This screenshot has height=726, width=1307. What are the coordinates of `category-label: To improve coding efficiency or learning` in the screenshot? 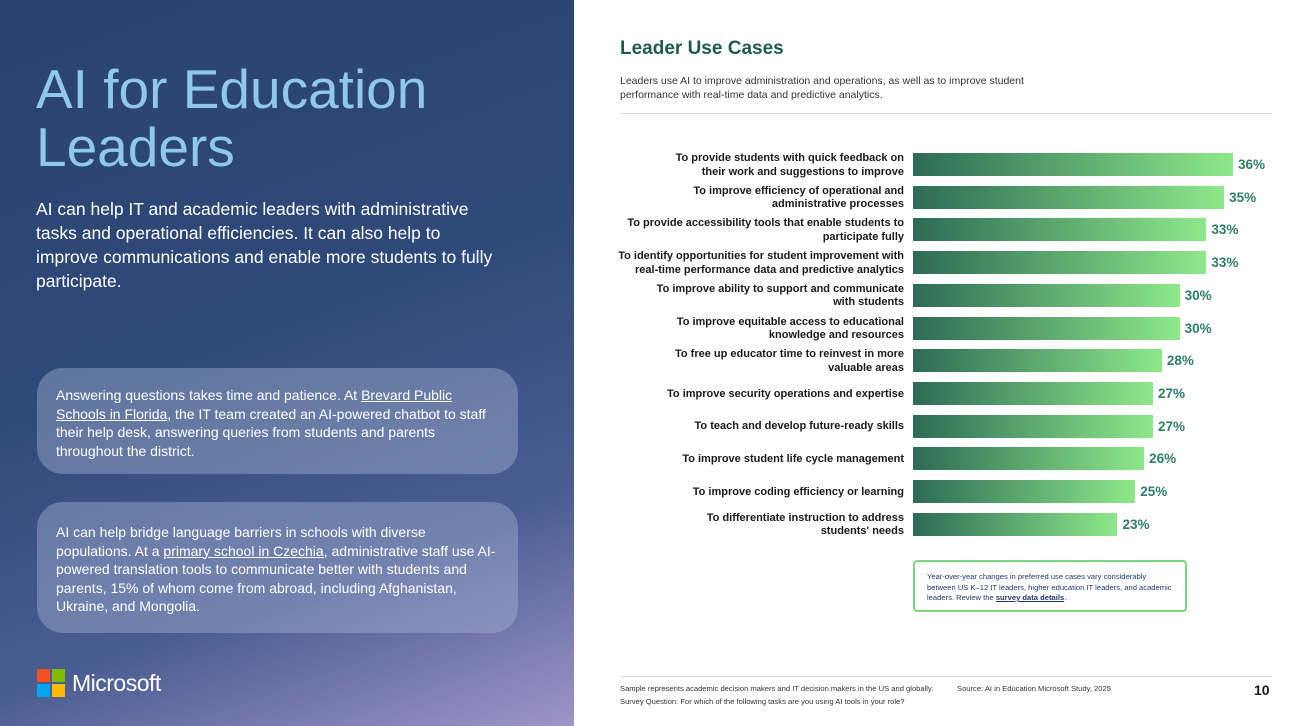 It's located at (752, 493).